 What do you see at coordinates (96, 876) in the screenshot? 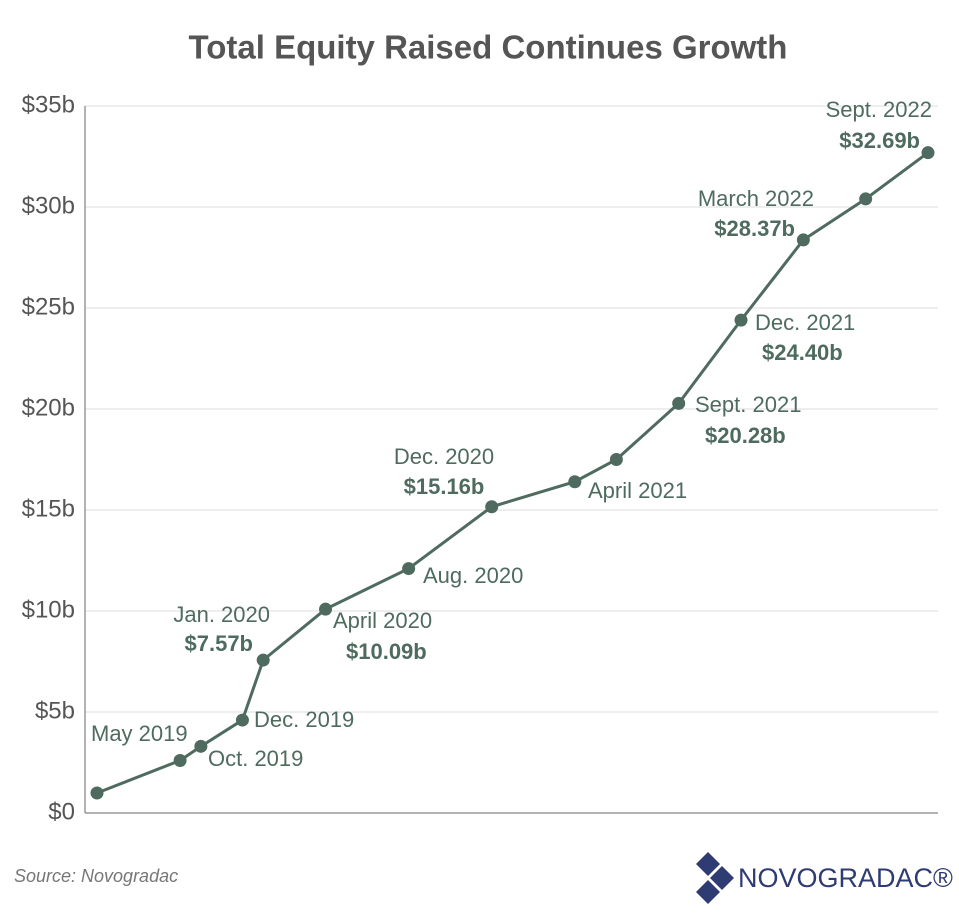
I see `source: Source: Novogradac` at bounding box center [96, 876].